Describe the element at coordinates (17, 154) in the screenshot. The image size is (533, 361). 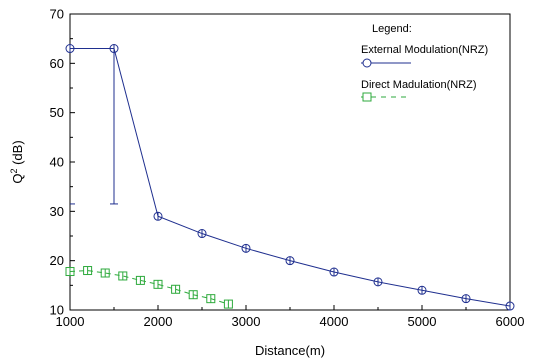
I see `y-axis-title-unit: (dB)` at that location.